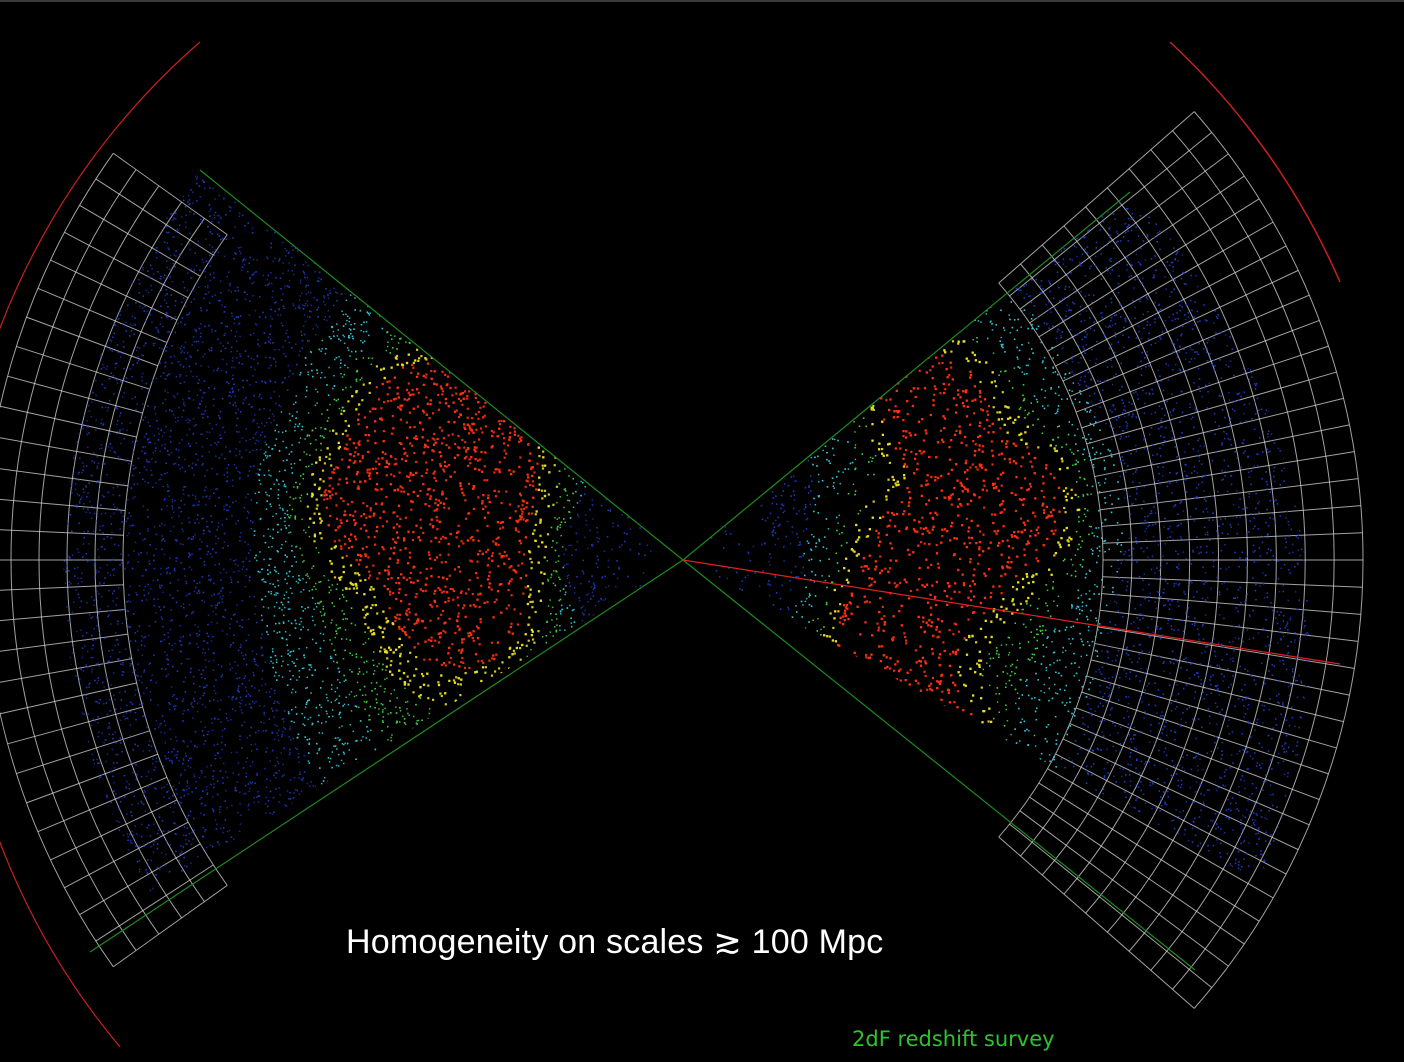  What do you see at coordinates (1255, 162) in the screenshot?
I see `right-wedge-outer-red-arc` at bounding box center [1255, 162].